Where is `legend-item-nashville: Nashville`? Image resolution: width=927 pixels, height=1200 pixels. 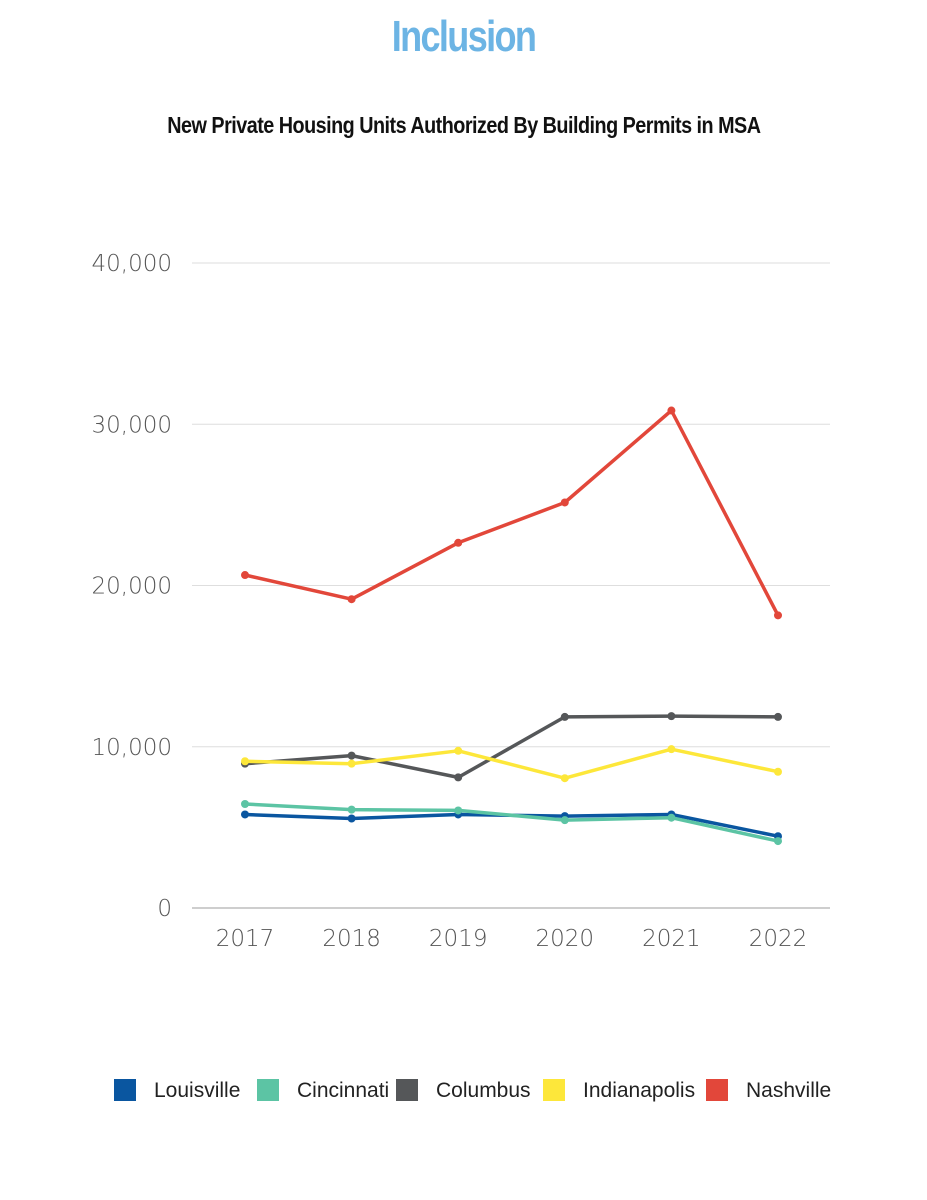
legend-item-nashville: Nashville is located at coordinates (768, 1090).